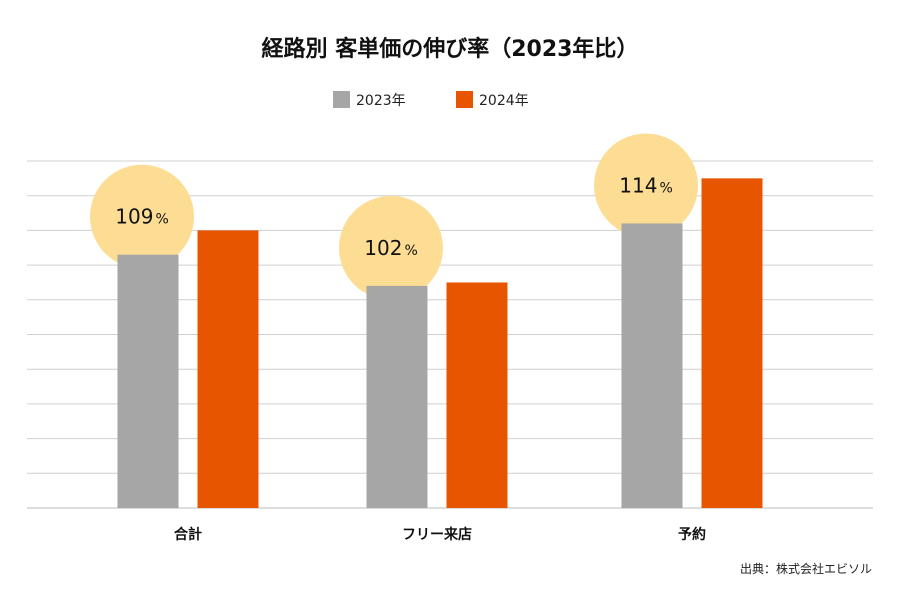 This screenshot has width=900, height=600. What do you see at coordinates (450, 49) in the screenshot?
I see `chart-title: 経路別 客単価の伸び率（2023年比）` at bounding box center [450, 49].